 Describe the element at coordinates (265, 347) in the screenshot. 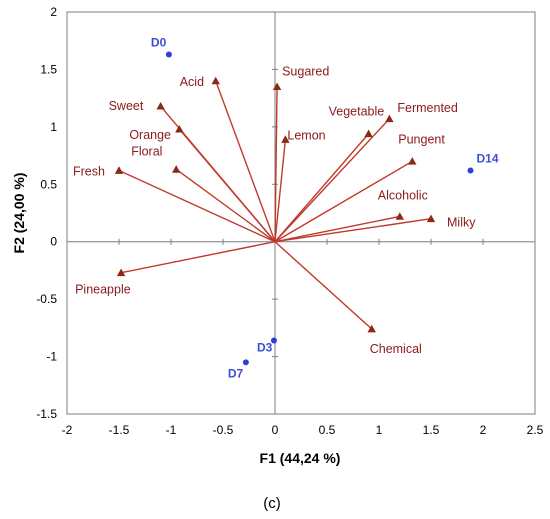

I see `observation-label: D3` at that location.